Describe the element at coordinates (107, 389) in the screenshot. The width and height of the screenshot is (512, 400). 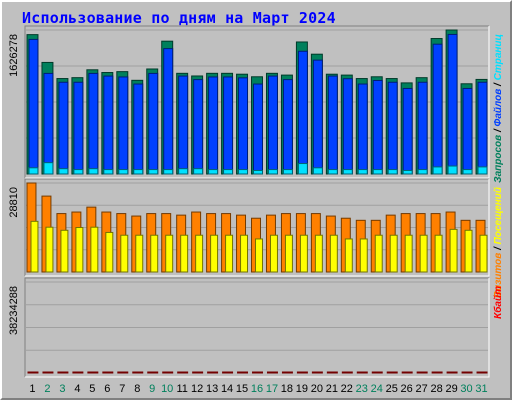
I see `day-label-6: 6` at that location.